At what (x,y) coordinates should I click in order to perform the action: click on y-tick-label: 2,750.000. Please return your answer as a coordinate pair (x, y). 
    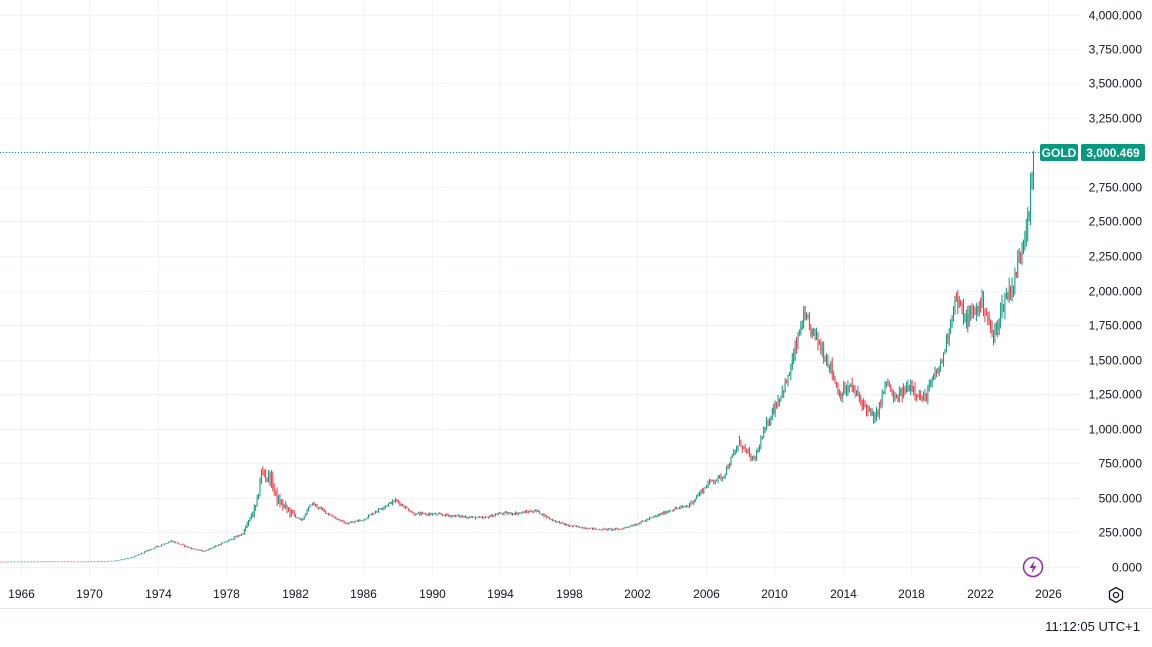
    Looking at the image, I should click on (1116, 188).